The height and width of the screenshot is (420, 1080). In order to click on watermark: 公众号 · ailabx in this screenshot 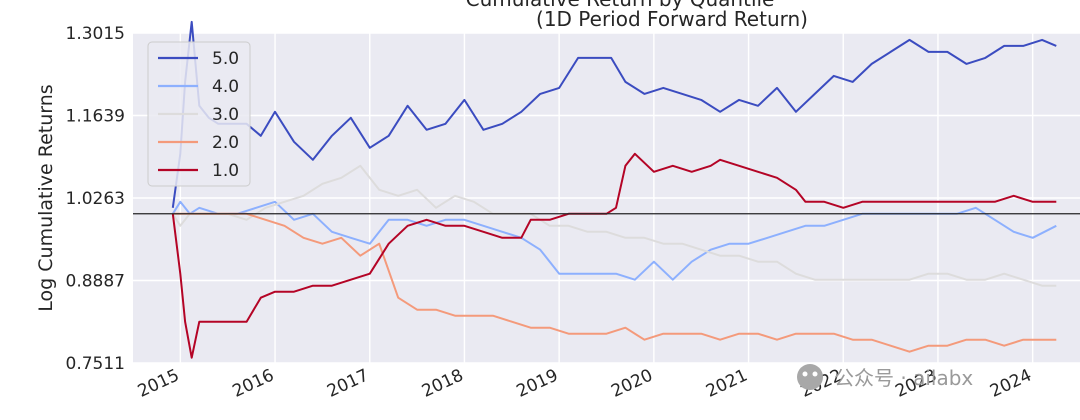, I will do `click(885, 377)`.